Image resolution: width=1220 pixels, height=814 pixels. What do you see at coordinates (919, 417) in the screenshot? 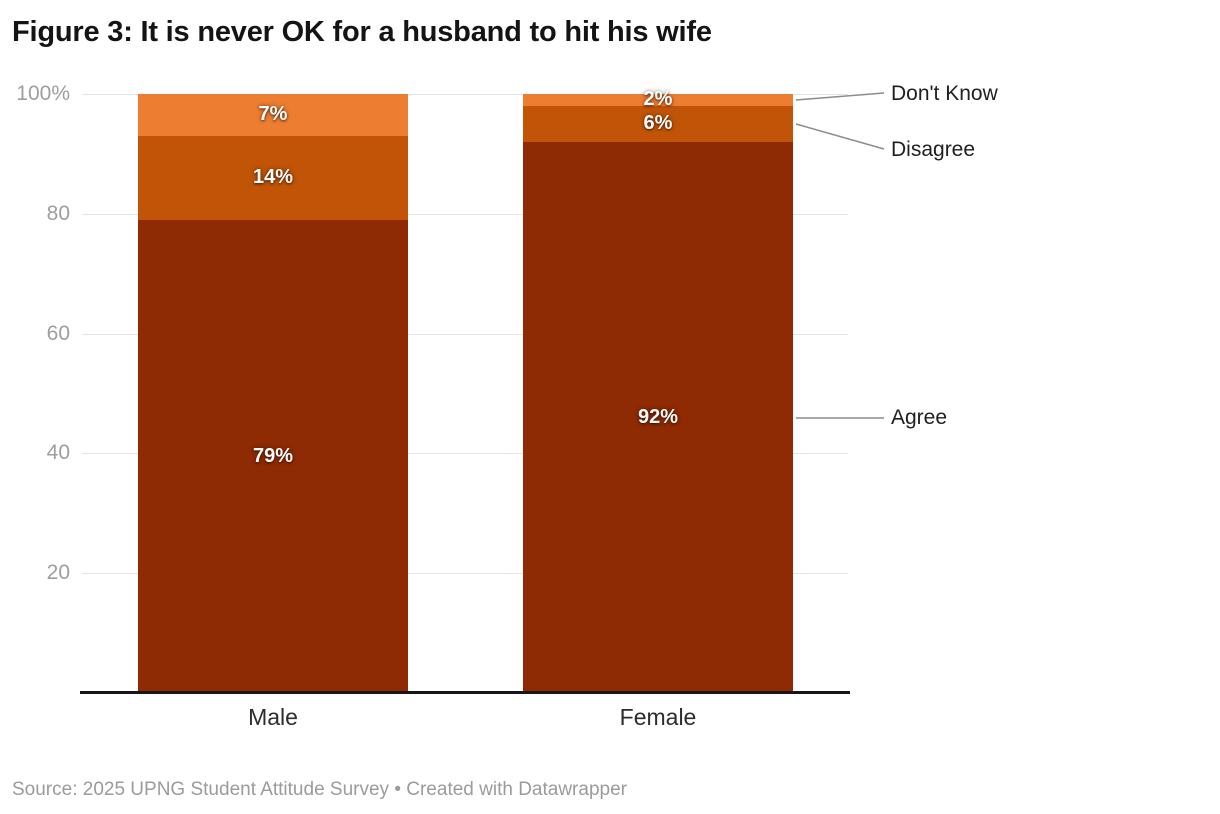
I see `legend-label-agree: Agree` at bounding box center [919, 417].